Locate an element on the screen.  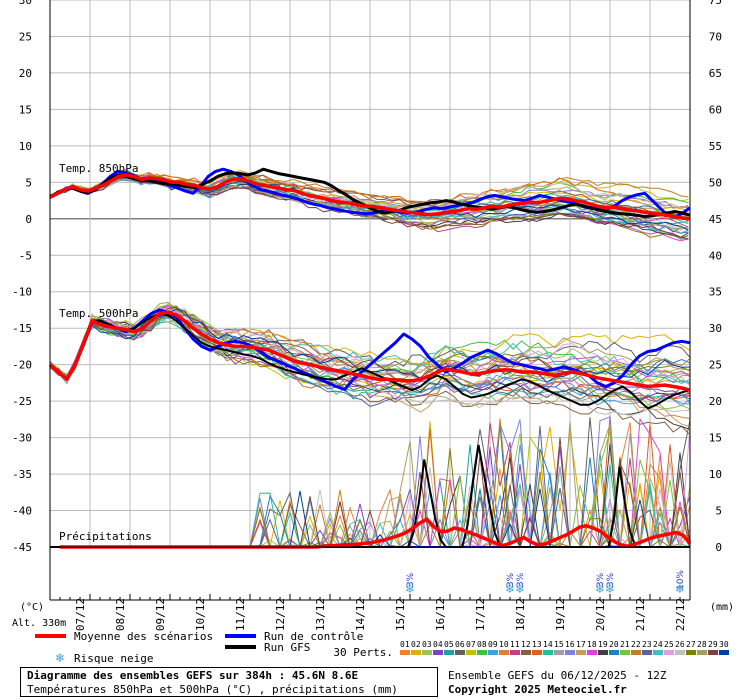
legend-pert-id: 01 is located at coordinates (405, 644).